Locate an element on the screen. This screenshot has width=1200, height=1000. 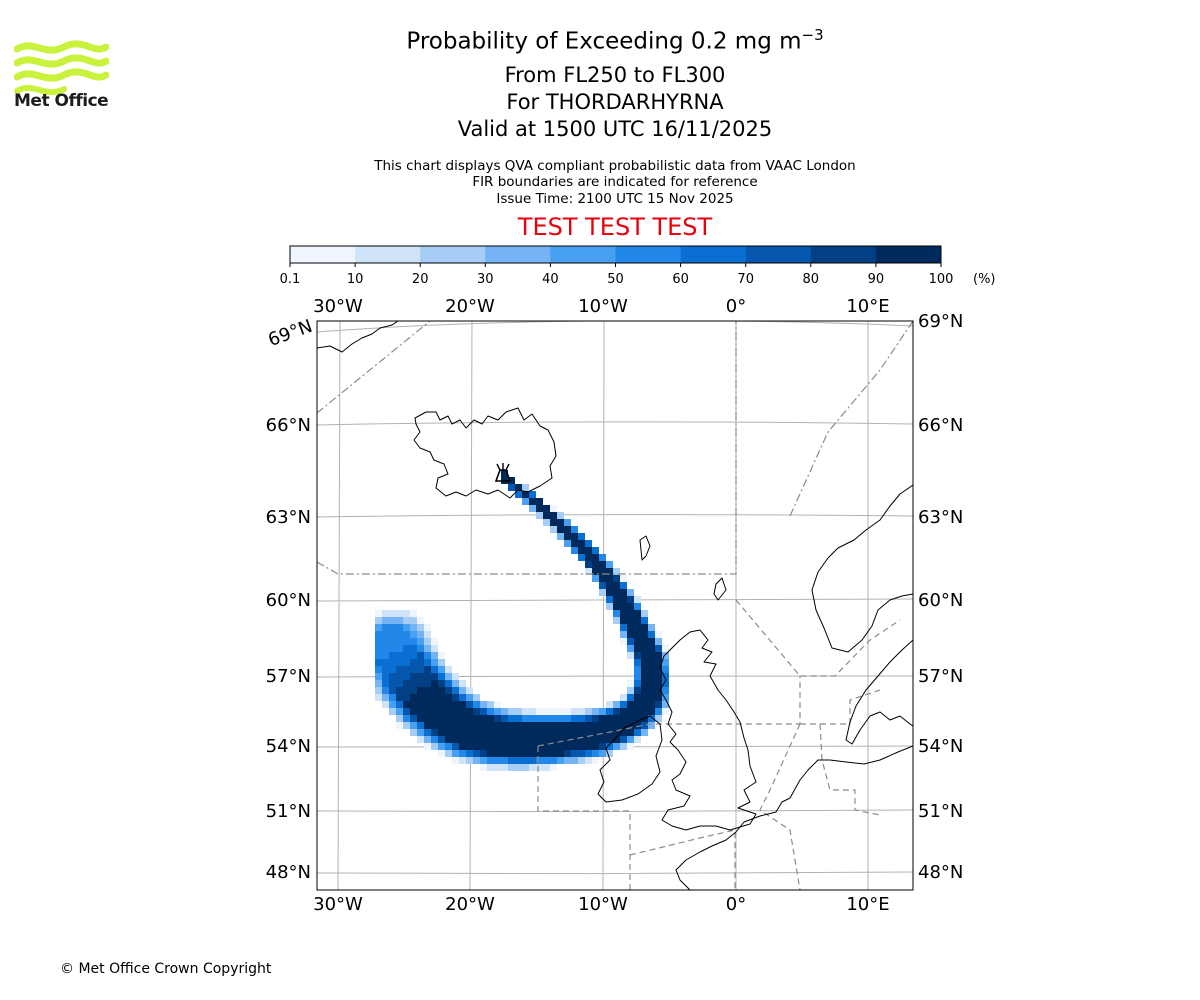
lat-label-right: 57°N is located at coordinates (940, 676).